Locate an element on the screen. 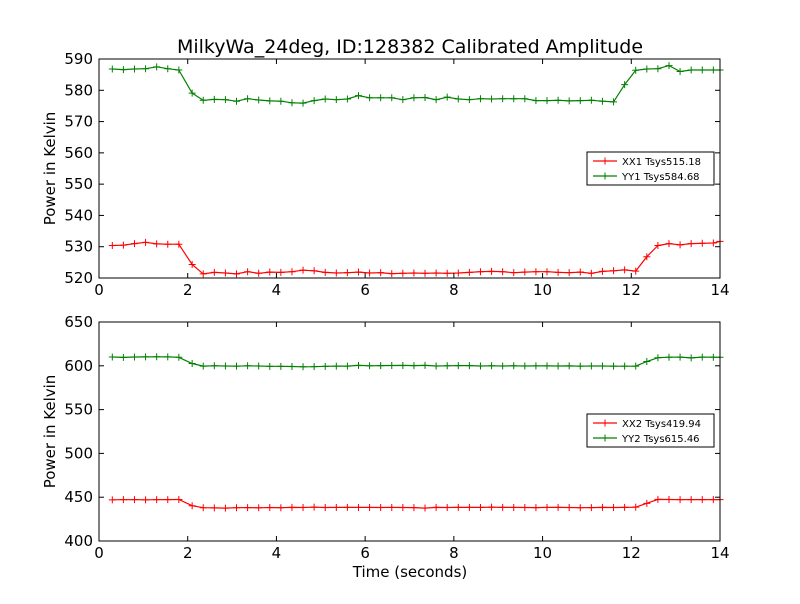  y-tick-label: 400 is located at coordinates (78, 541).